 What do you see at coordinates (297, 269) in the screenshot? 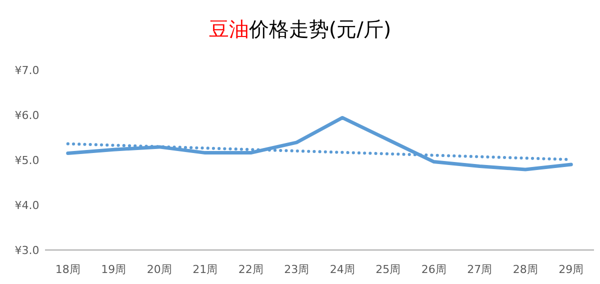
I see `xtick: 23周` at bounding box center [297, 269].